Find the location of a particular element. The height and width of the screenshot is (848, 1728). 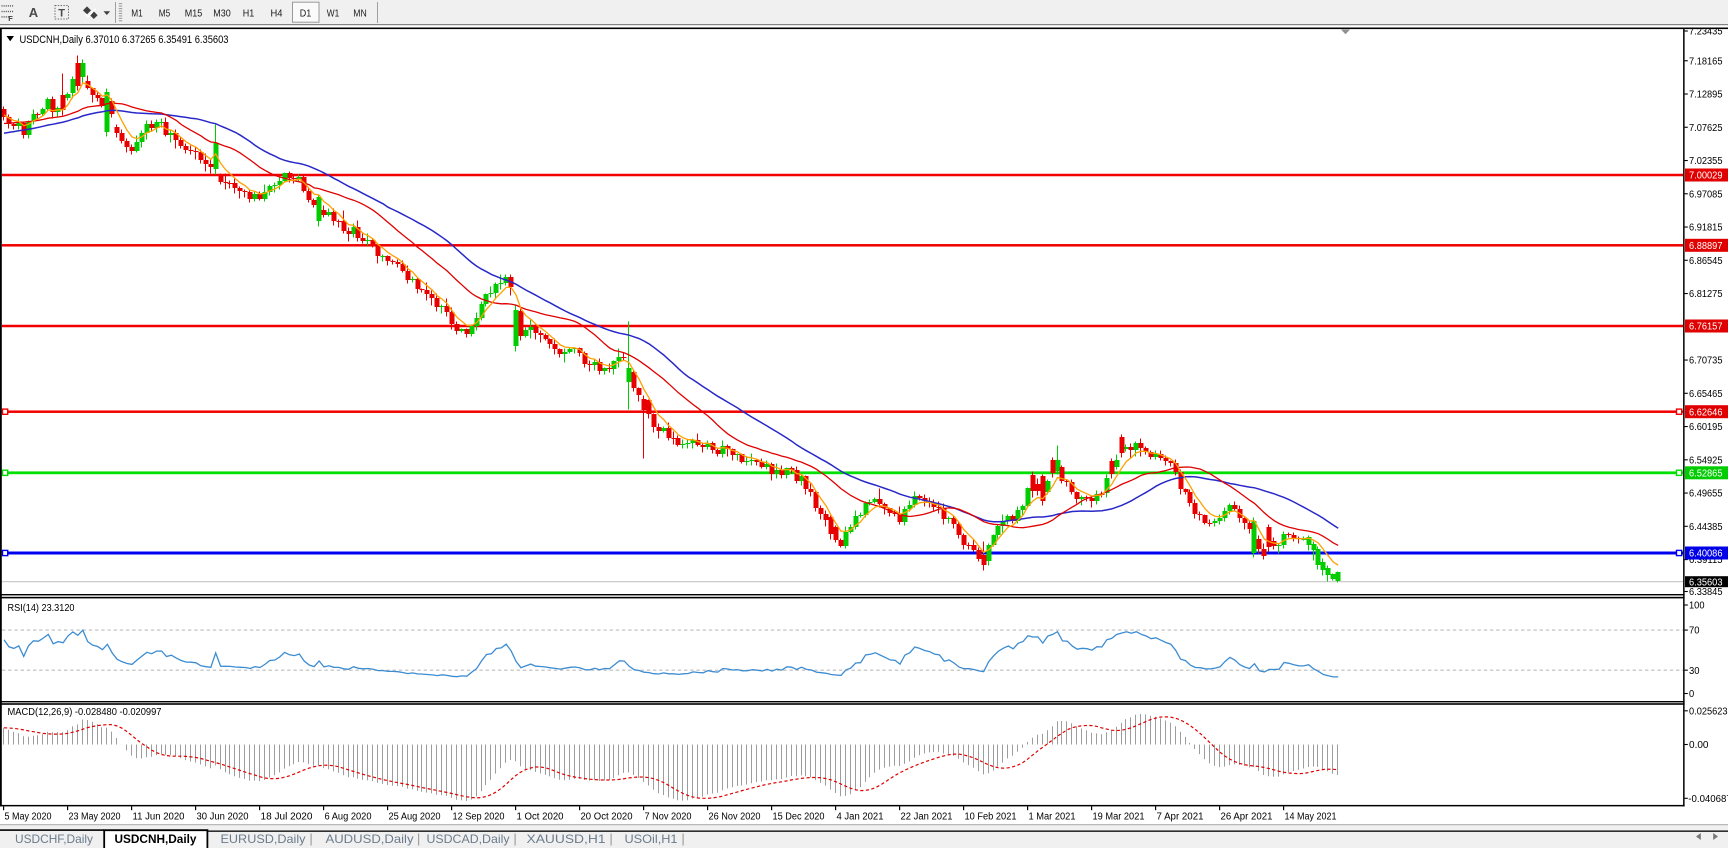

svg-text: 4 Jan 2021 is located at coordinates (860, 816).